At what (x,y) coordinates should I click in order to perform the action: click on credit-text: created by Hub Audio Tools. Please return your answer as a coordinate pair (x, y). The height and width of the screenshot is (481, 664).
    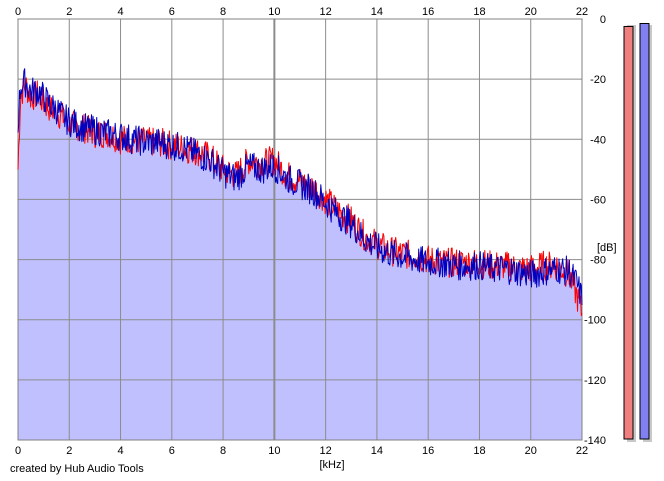
    Looking at the image, I should click on (77, 469).